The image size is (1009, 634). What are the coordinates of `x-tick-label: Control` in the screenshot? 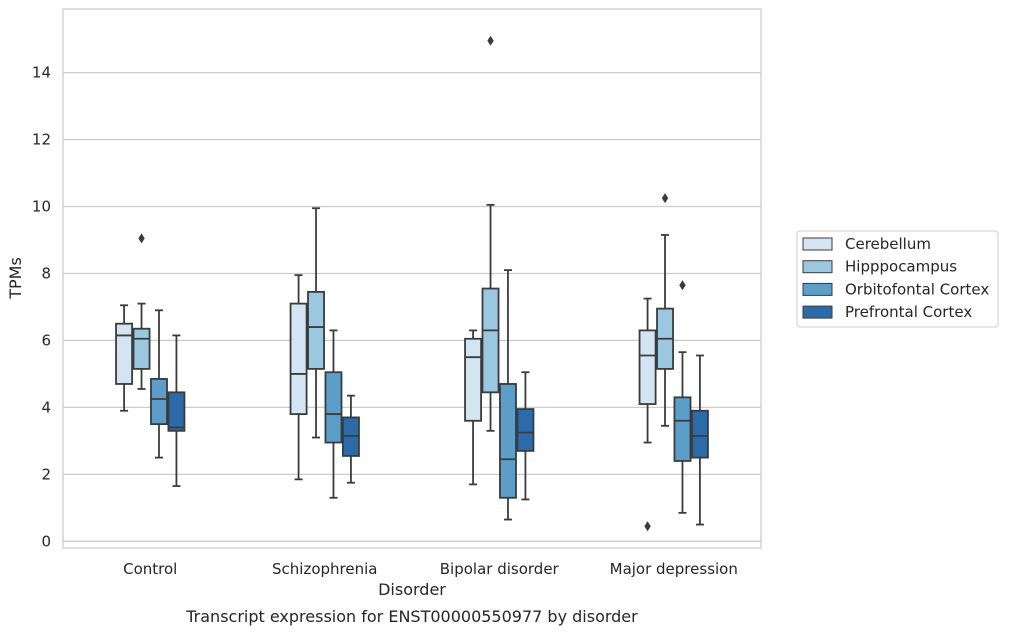 It's located at (150, 569).